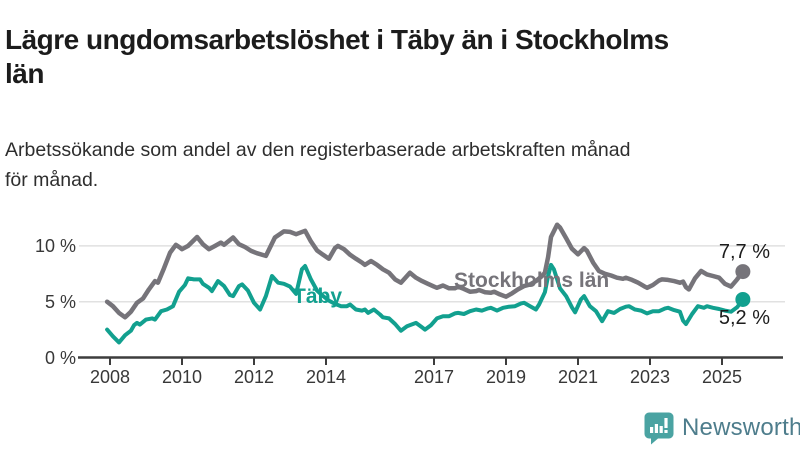 This screenshot has height=450, width=800. I want to click on newsworthy-logo: Newsworthy, so click(722, 428).